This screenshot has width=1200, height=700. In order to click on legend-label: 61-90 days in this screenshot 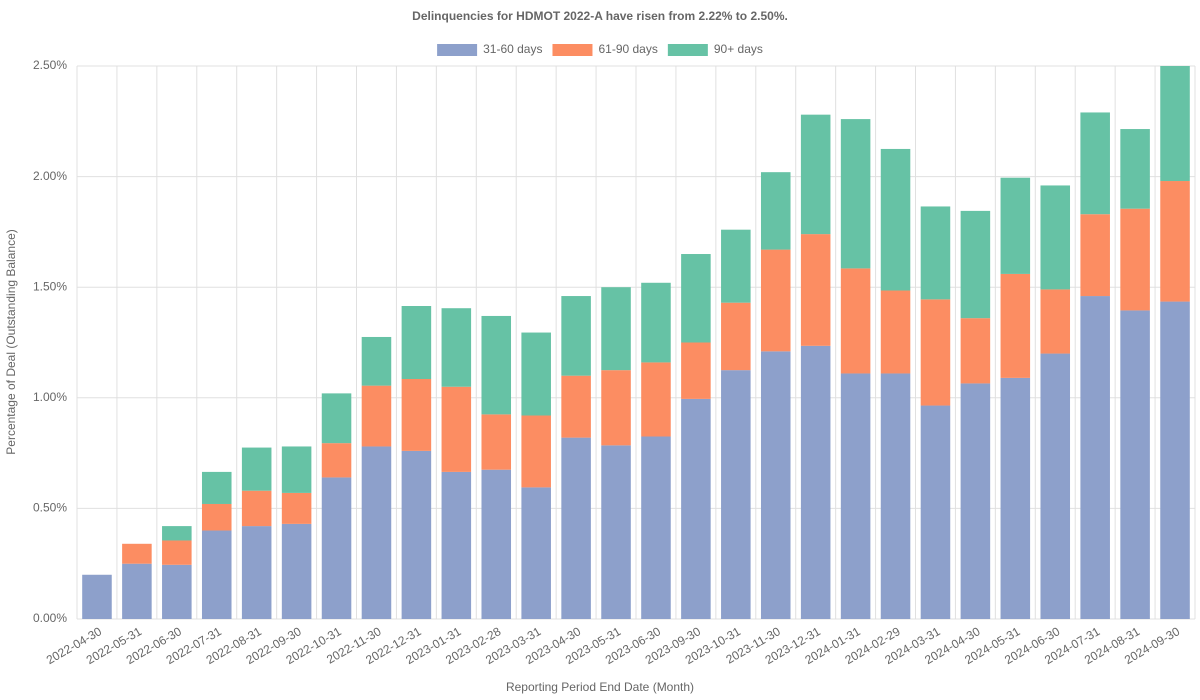, I will do `click(627, 49)`.